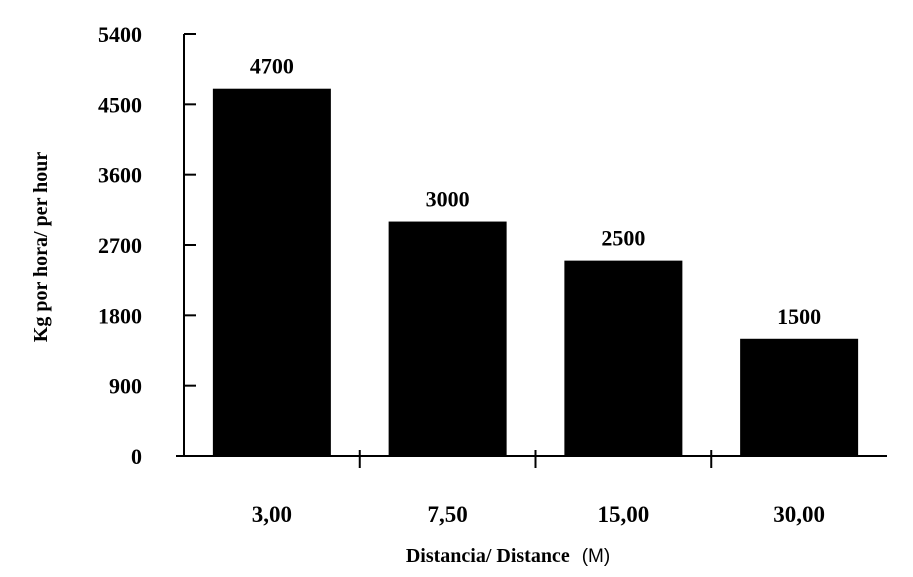  What do you see at coordinates (488, 556) in the screenshot?
I see `x-axis-title-text: Distancia/ Distance` at bounding box center [488, 556].